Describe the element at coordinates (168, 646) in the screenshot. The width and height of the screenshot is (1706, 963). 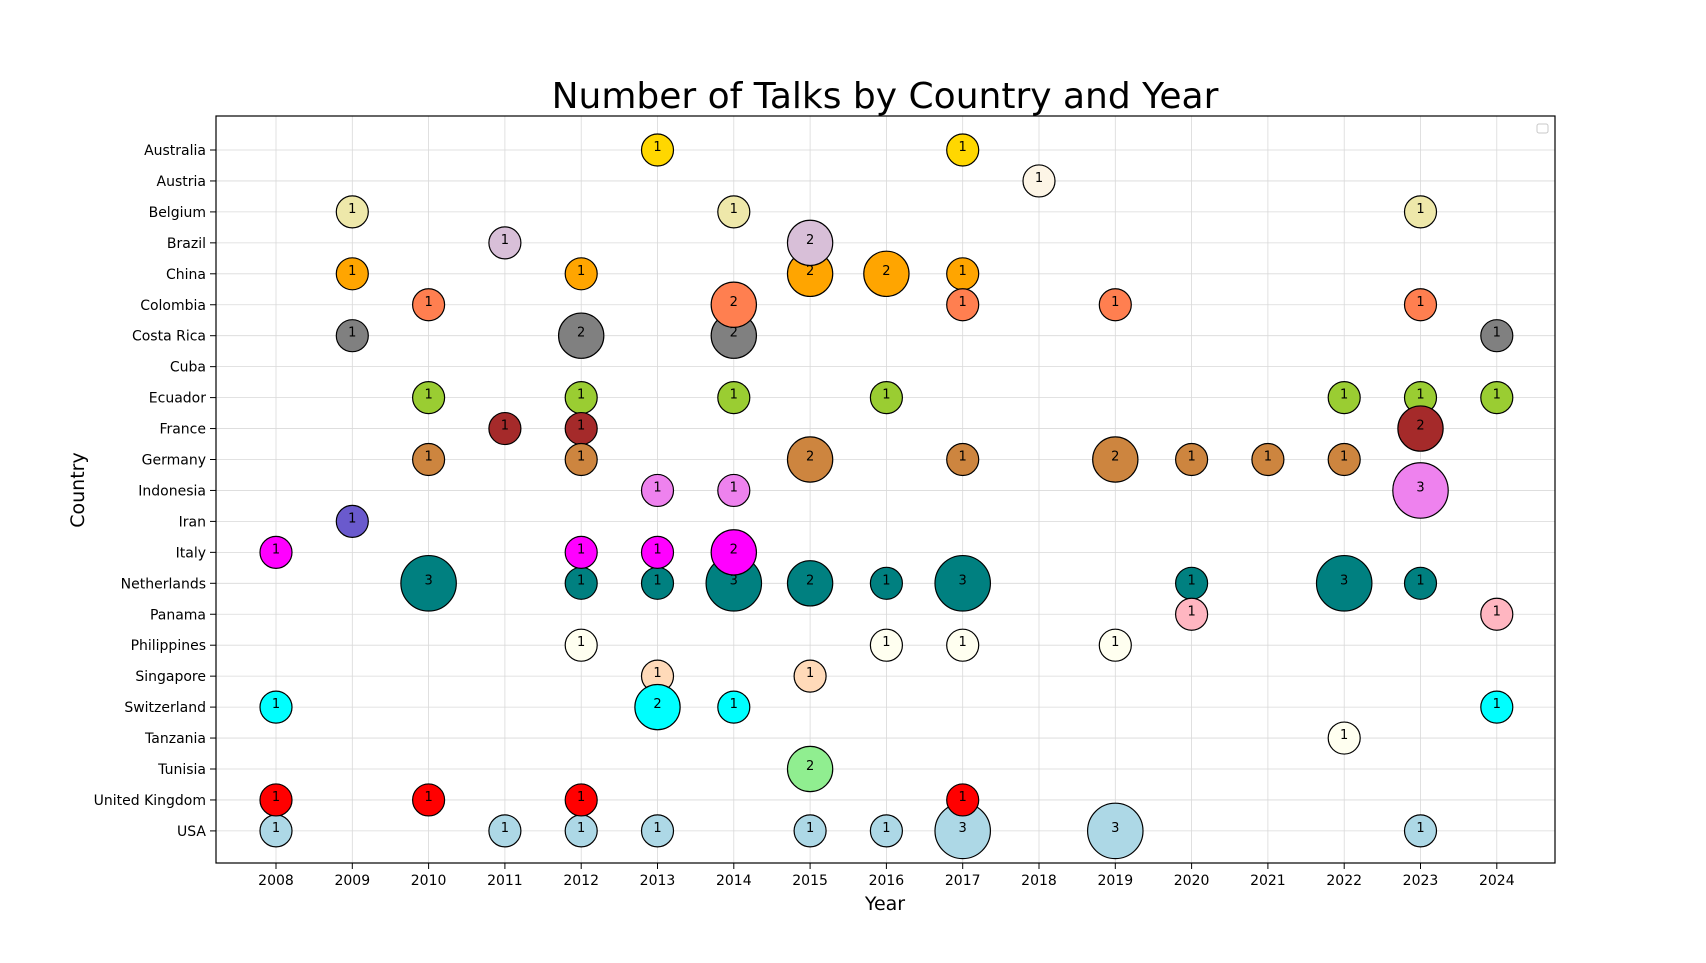
I see `y-tick-label: Philippines` at that location.